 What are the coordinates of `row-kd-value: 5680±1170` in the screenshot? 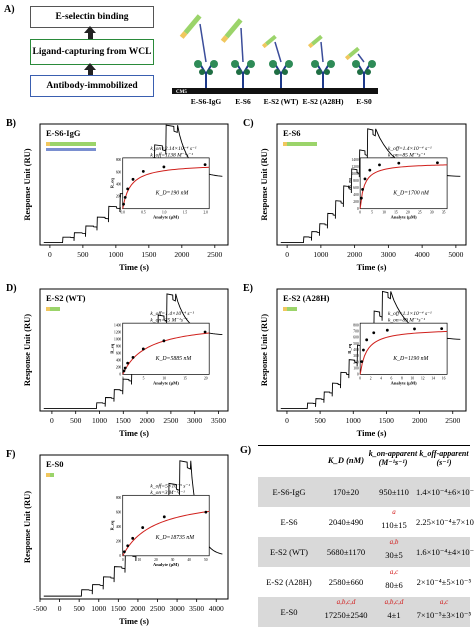 It's located at (346, 552).